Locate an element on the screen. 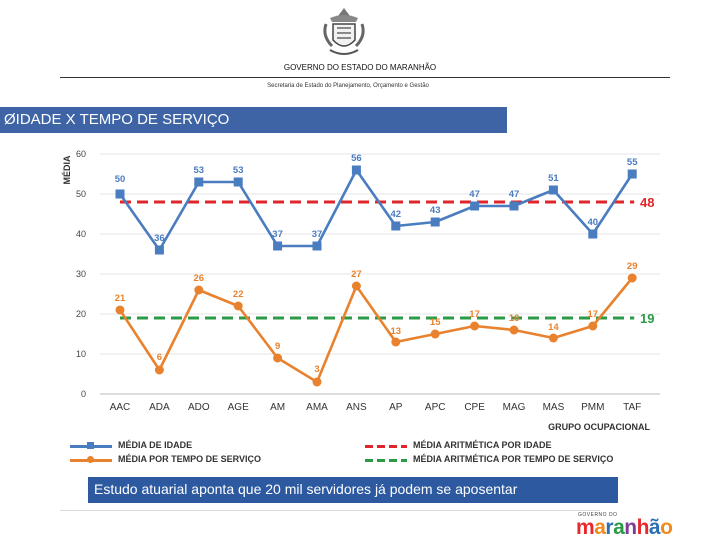 This screenshot has width=720, height=540. legend-swatch-idade is located at coordinates (91, 446).